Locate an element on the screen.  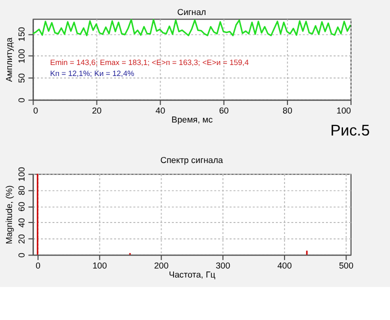
y-tick-label: 20 is located at coordinates (21, 239).